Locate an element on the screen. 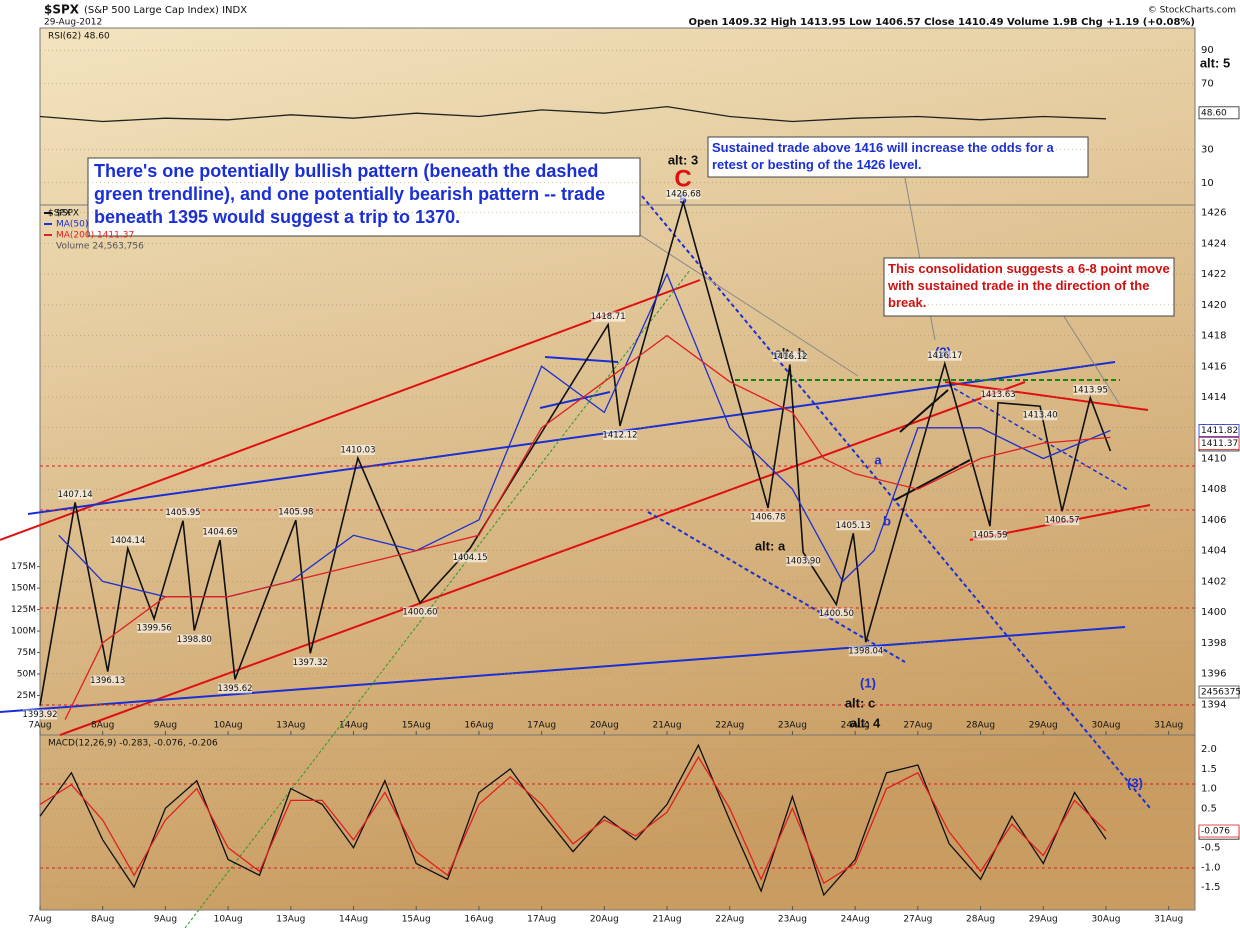 The image size is (1240, 928). y-tick-label: 1.0 is located at coordinates (1209, 789).